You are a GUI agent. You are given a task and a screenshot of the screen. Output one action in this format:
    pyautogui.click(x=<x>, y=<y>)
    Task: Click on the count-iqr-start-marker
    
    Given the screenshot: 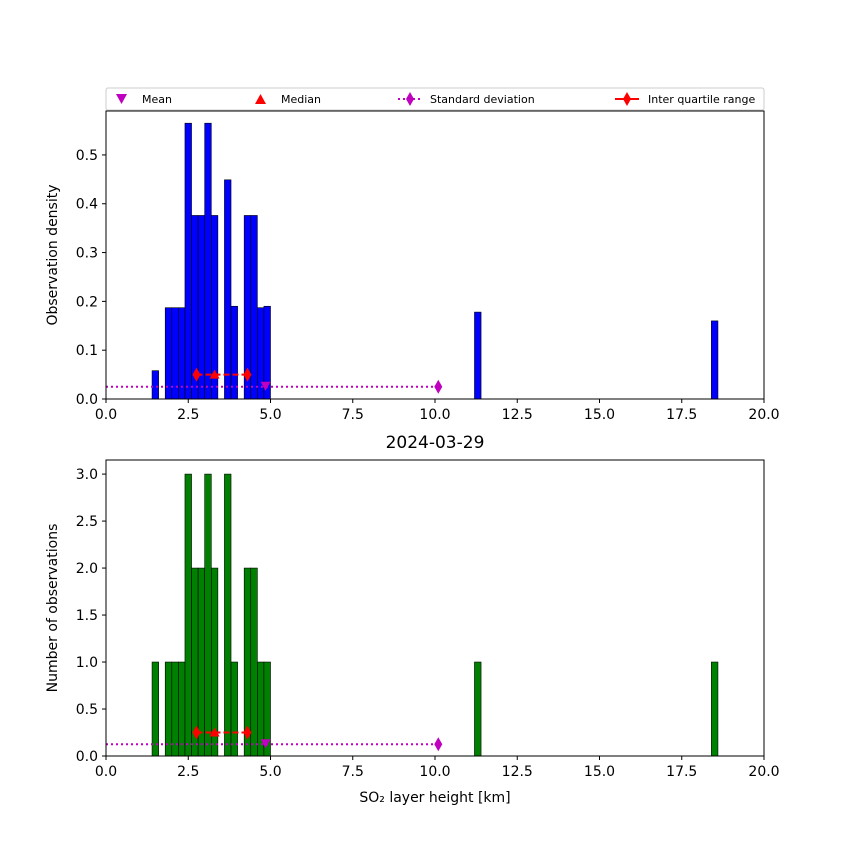 What is the action you would take?
    pyautogui.click(x=196, y=732)
    